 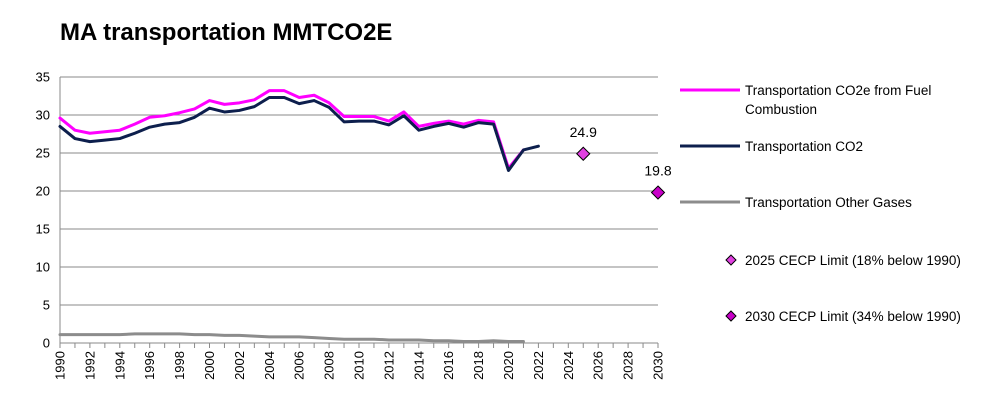 What do you see at coordinates (43, 191) in the screenshot?
I see `y-tick-label-20: 20` at bounding box center [43, 191].